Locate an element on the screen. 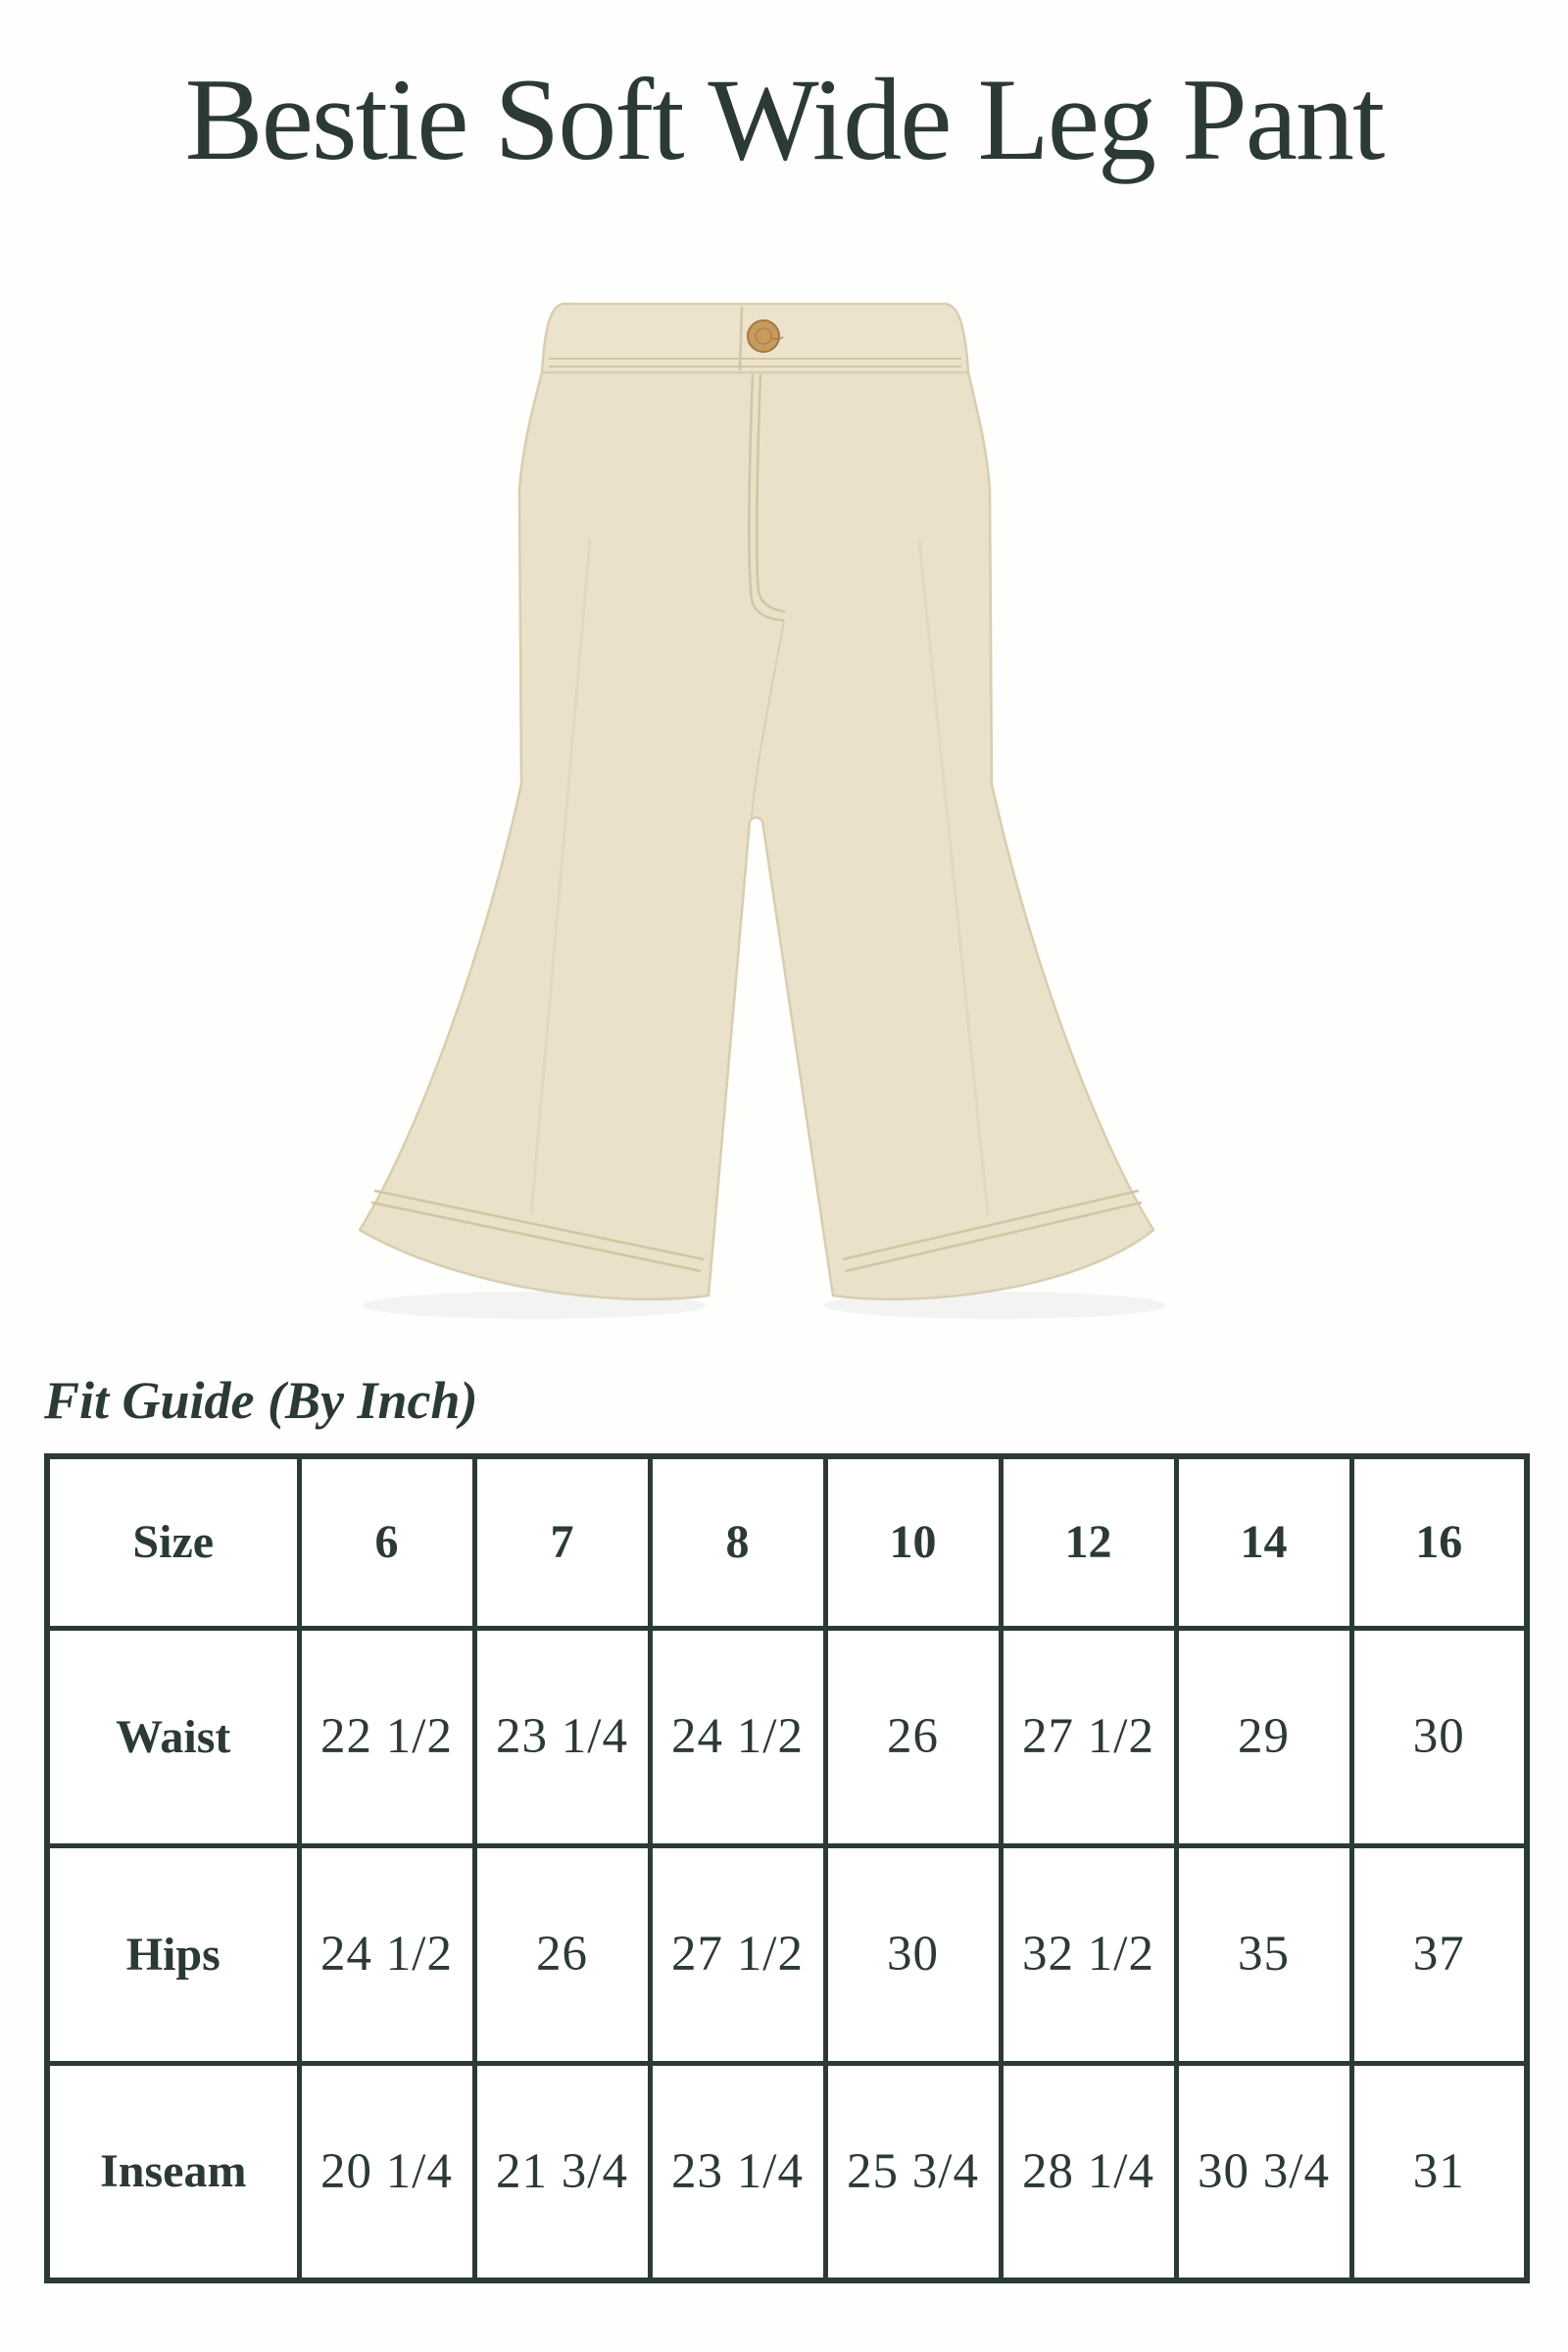 The height and width of the screenshot is (2352, 1568). table-cell: 22 1/2 is located at coordinates (386, 1736).